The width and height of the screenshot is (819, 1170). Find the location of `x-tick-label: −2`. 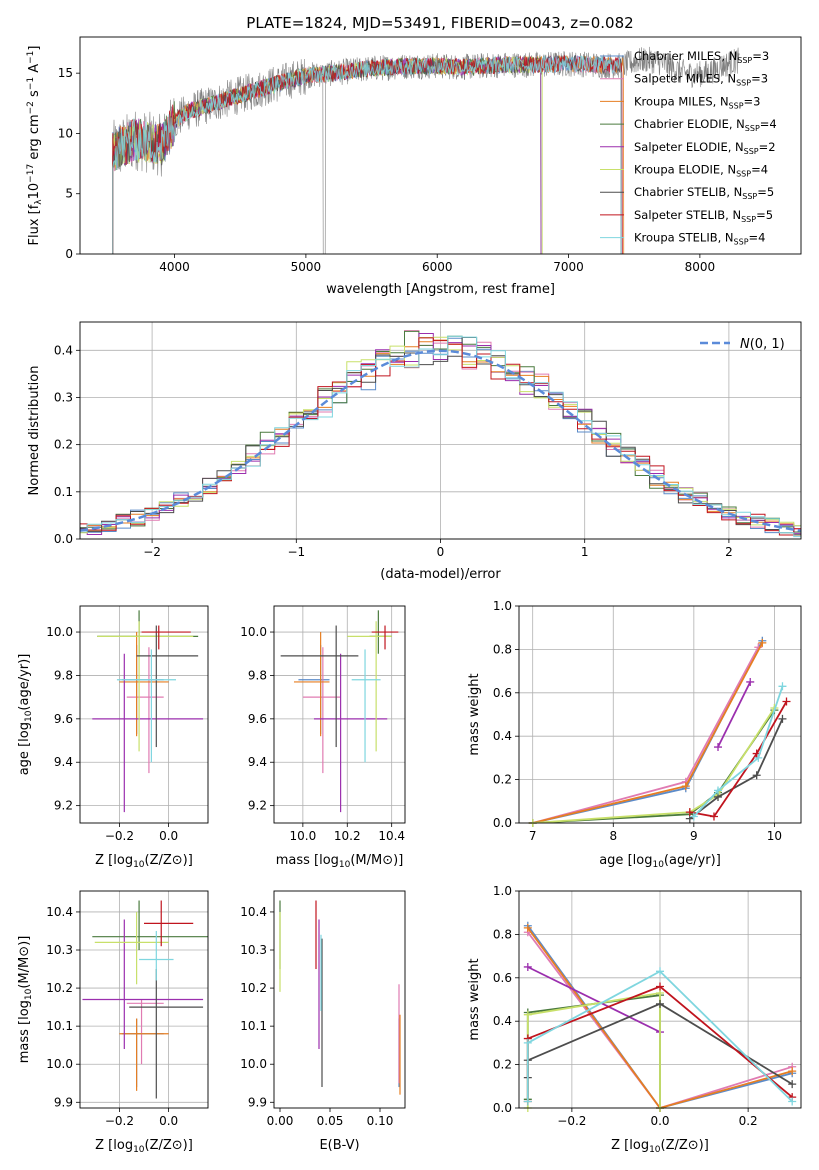

x-tick-label: −2 is located at coordinates (152, 552).